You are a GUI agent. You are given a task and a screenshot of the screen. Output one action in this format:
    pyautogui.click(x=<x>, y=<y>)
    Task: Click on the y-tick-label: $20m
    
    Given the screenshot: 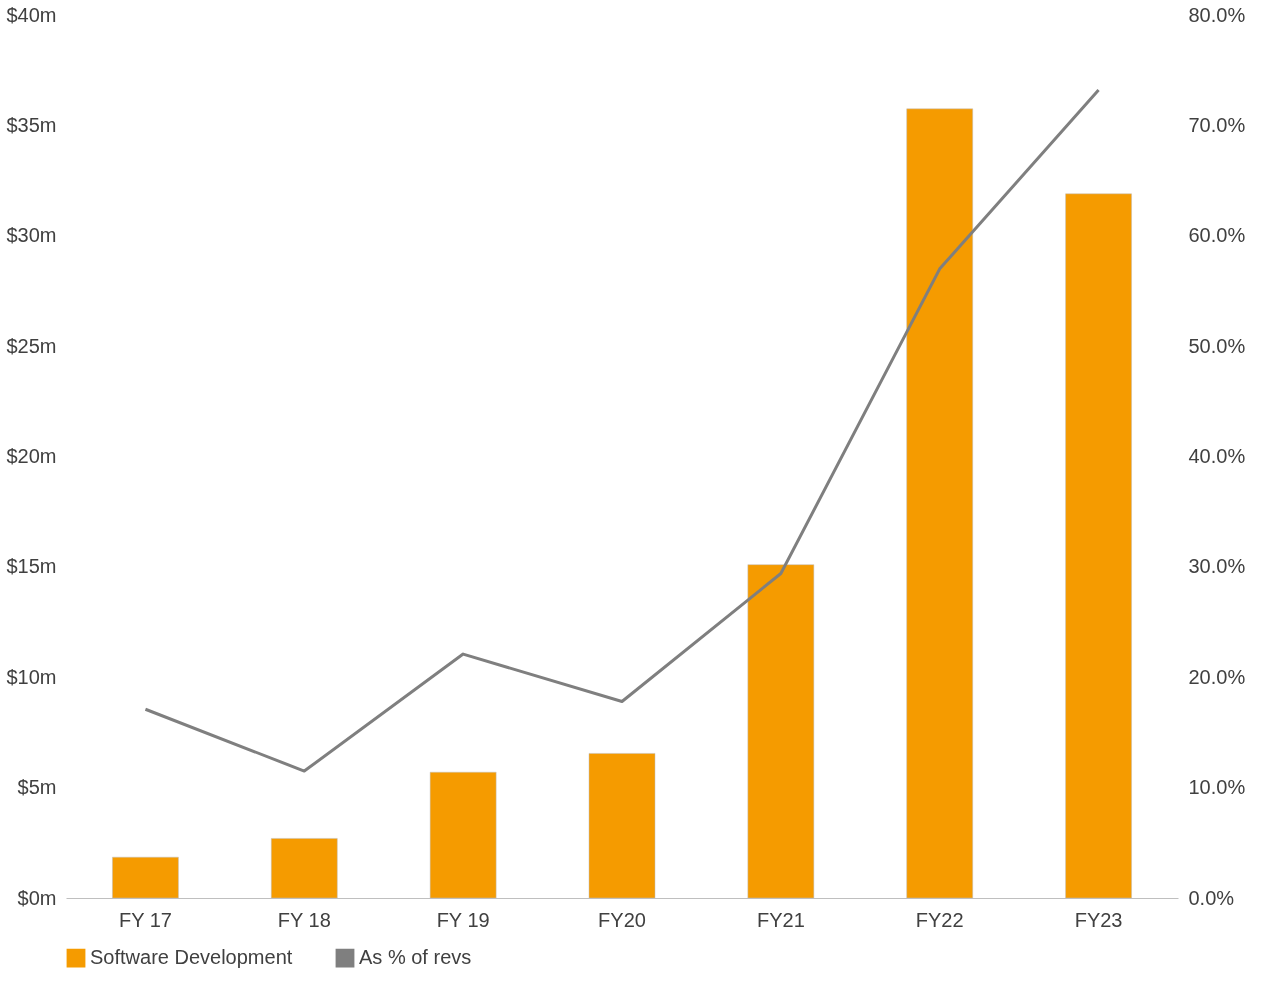 What is the action you would take?
    pyautogui.click(x=31, y=456)
    